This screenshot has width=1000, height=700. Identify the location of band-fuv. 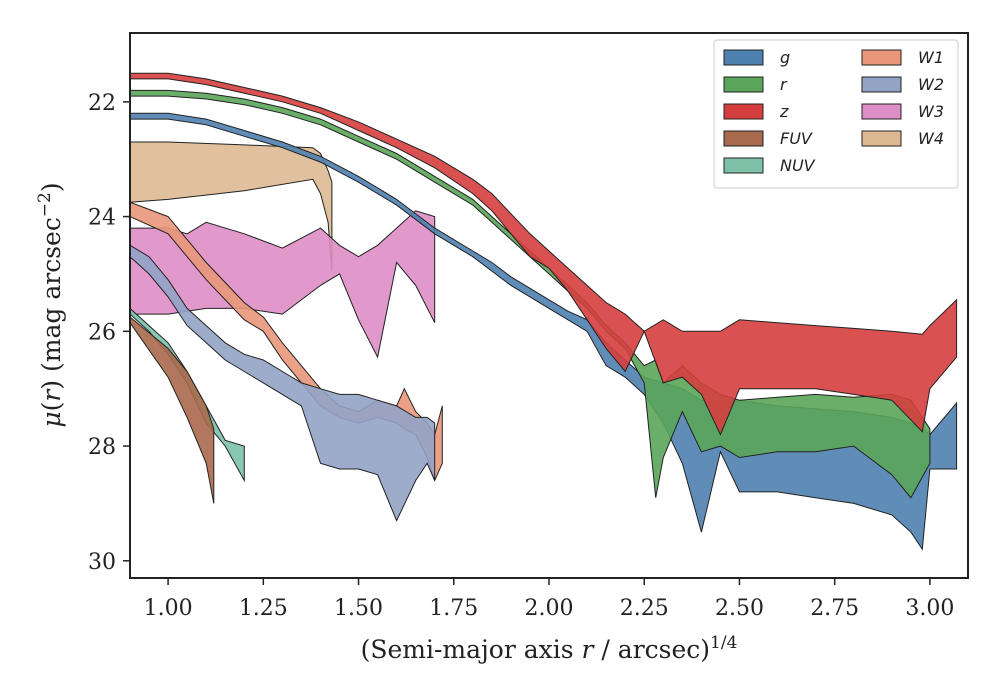
(172, 410).